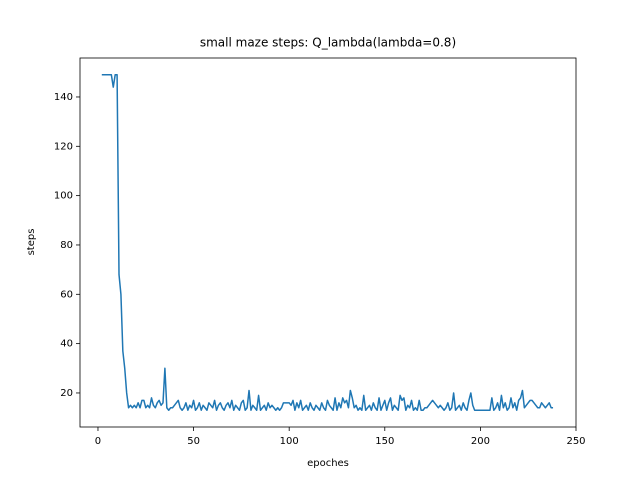 The width and height of the screenshot is (640, 480). Describe the element at coordinates (575, 441) in the screenshot. I see `x-tick-label: 250` at that location.